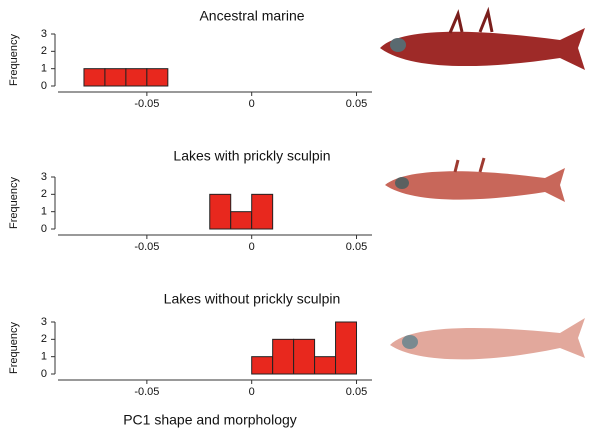 This screenshot has height=435, width=600. I want to click on panel-title: Lakes with prickly sculpin, so click(251, 156).